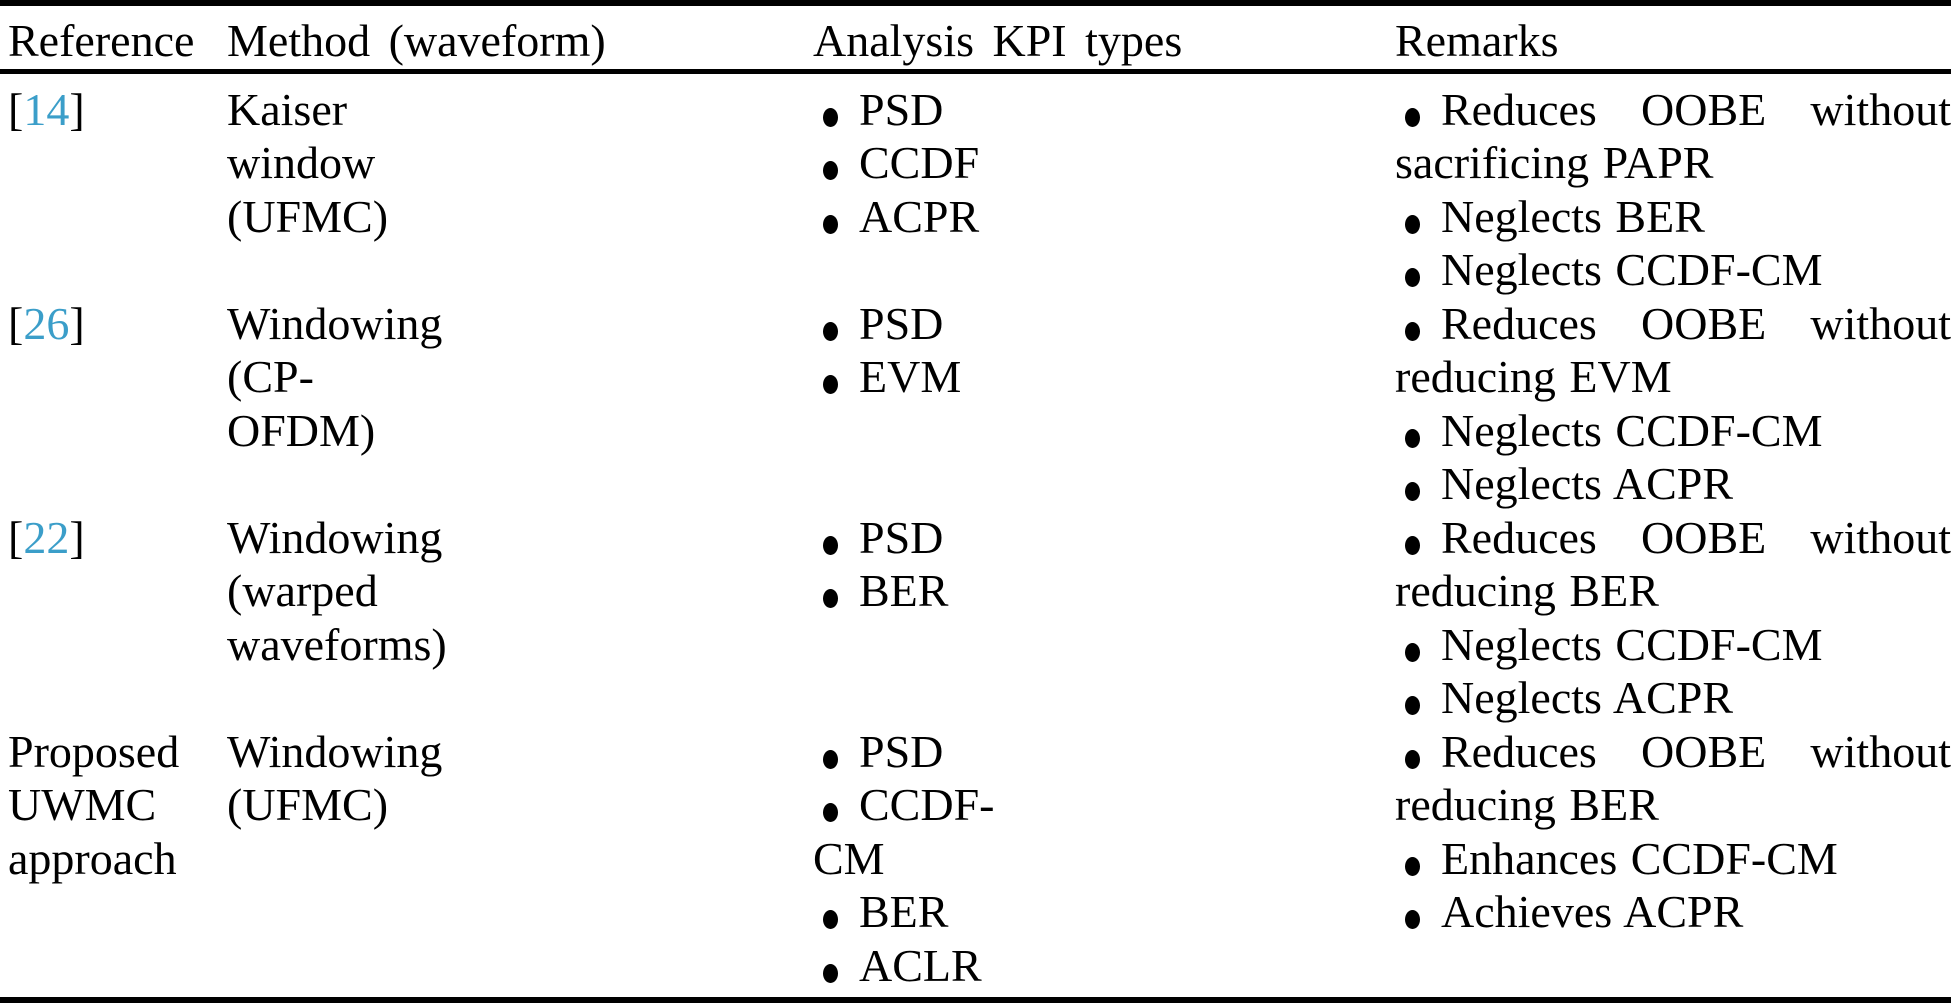  Describe the element at coordinates (117, 538) in the screenshot. I see `reference-cell: [22]` at that location.